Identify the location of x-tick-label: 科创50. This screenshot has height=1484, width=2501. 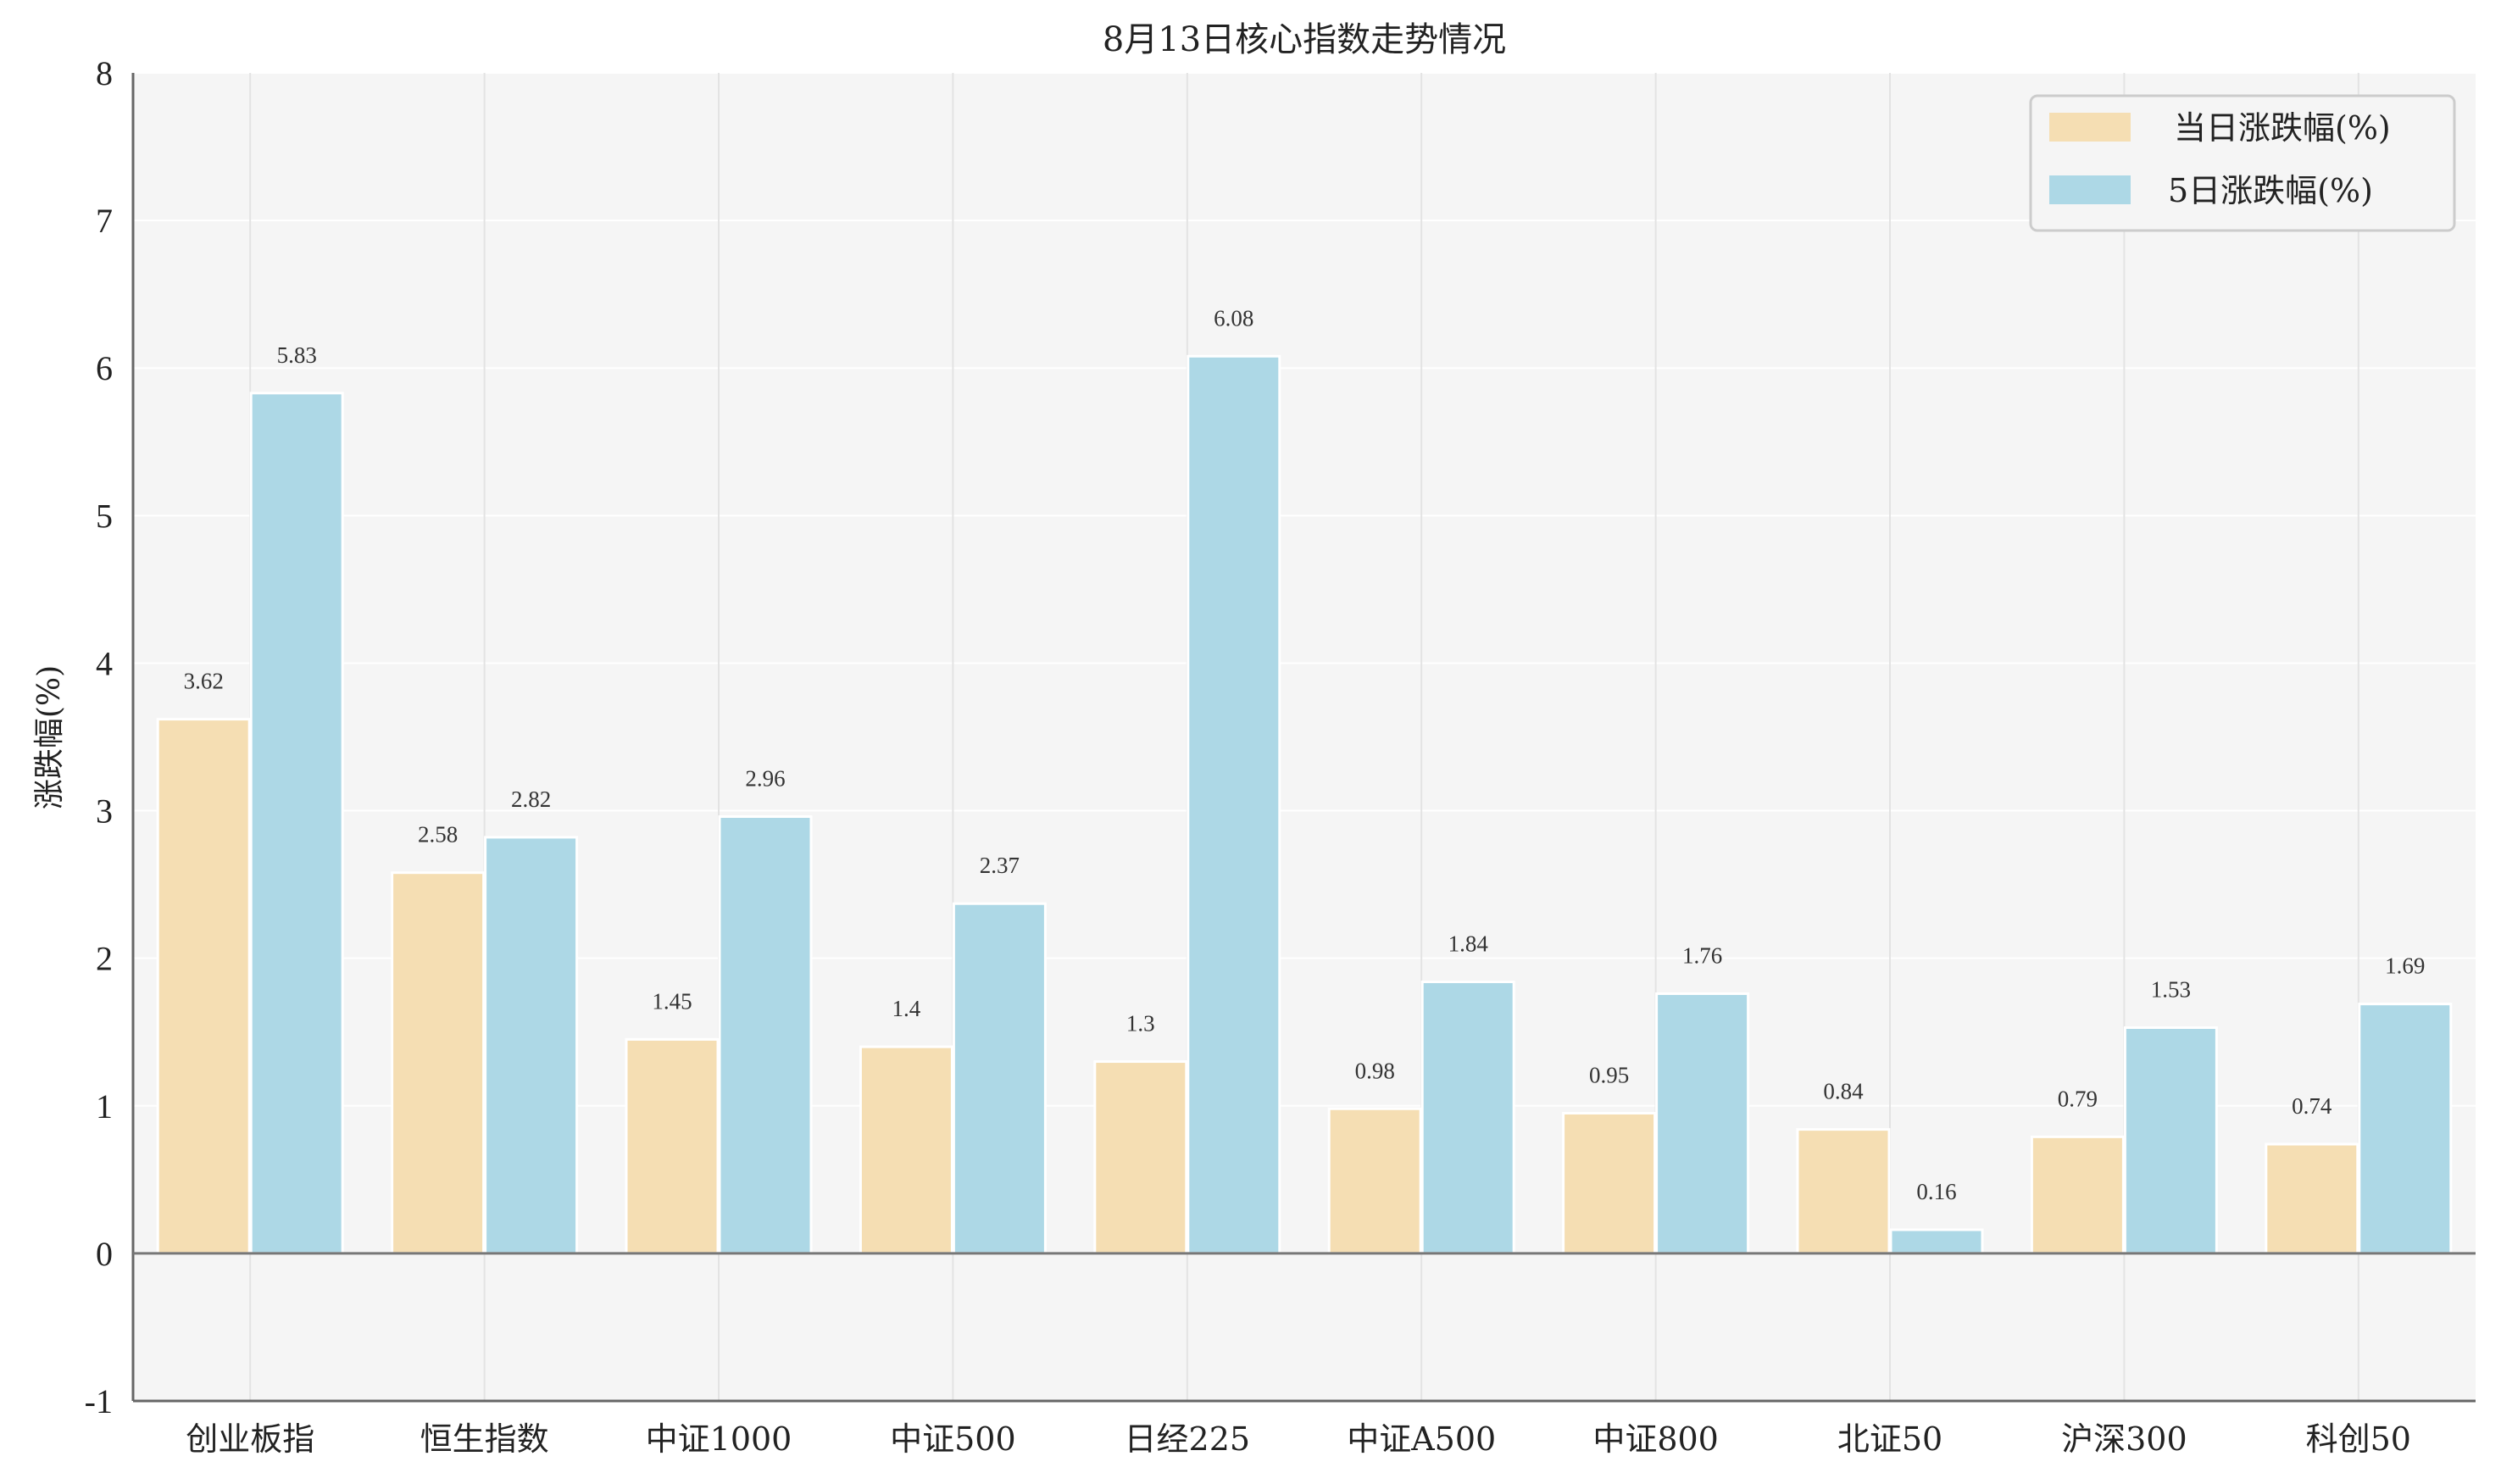
(2358, 1439).